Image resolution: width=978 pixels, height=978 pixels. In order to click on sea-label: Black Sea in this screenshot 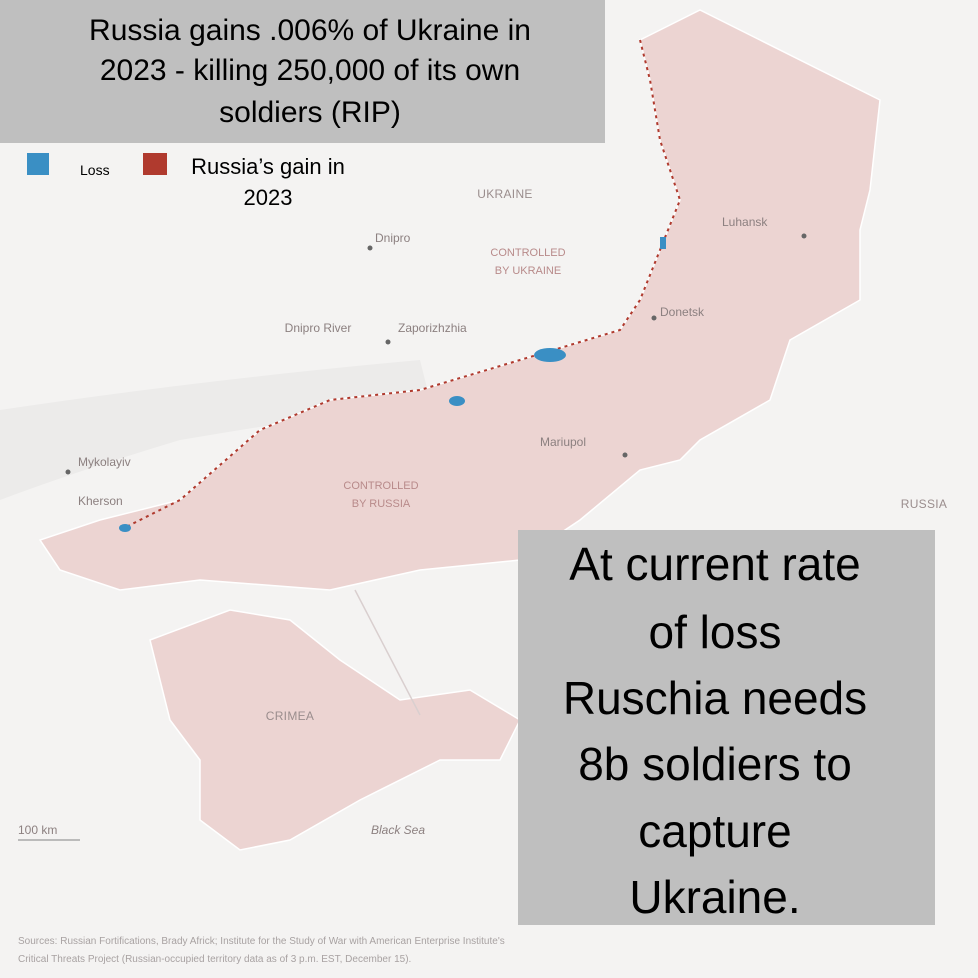, I will do `click(398, 830)`.